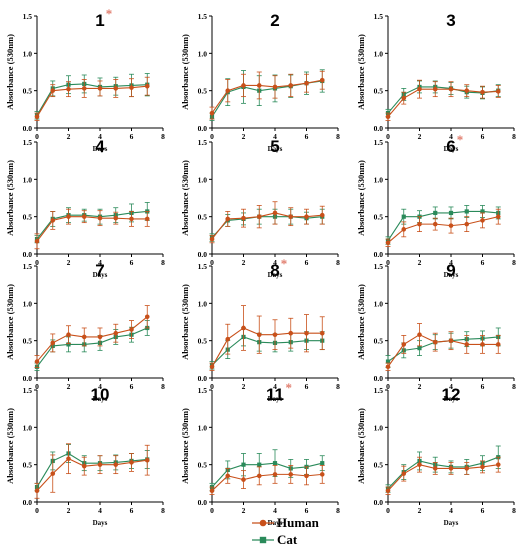 The image size is (522, 550). I want to click on legend-cat-marker-icon, so click(263, 539).